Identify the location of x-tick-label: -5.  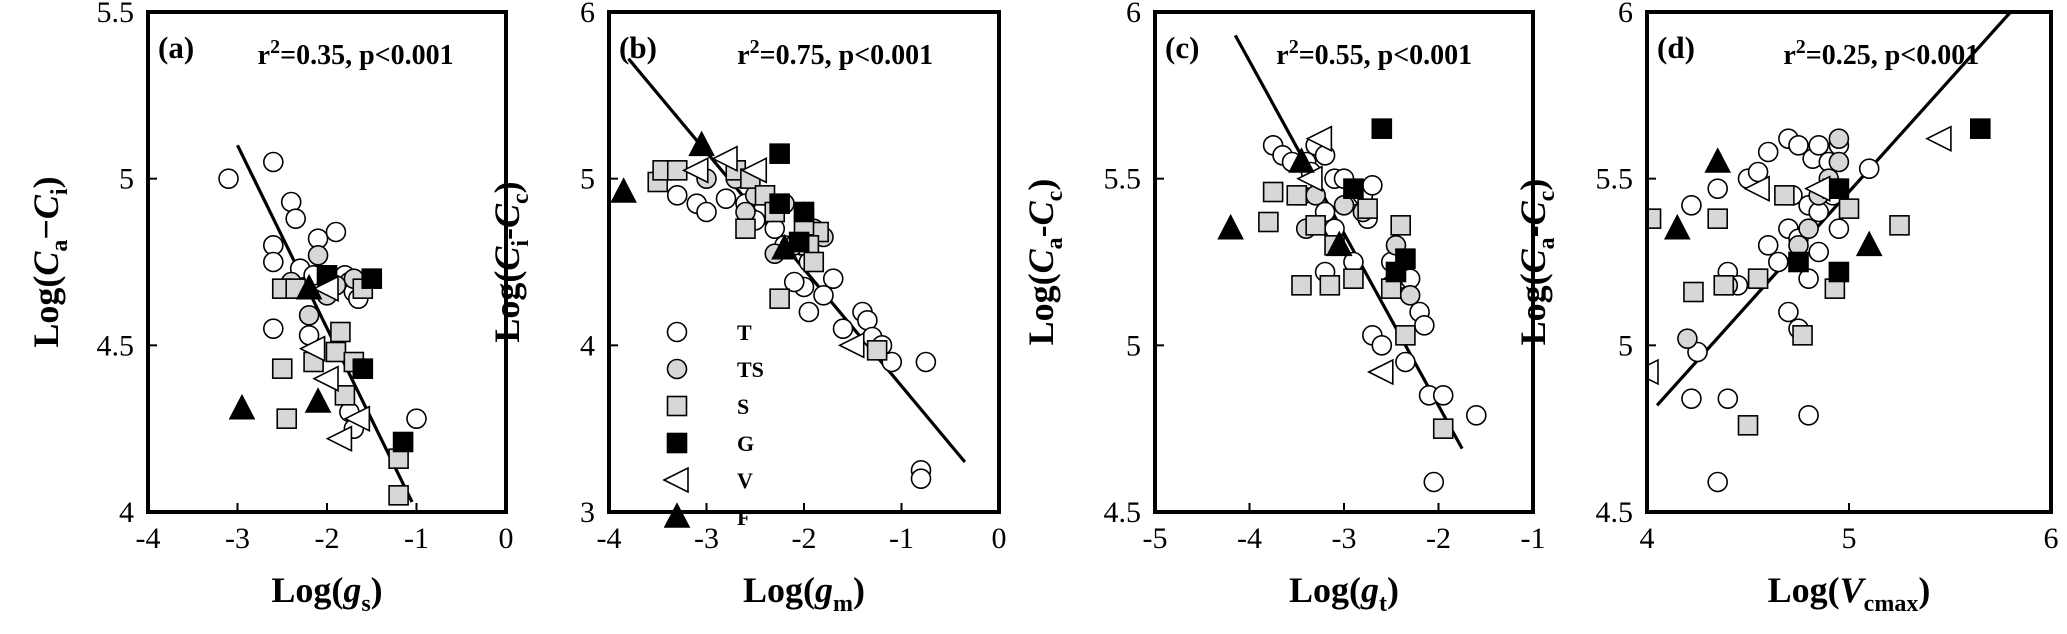
(1155, 538).